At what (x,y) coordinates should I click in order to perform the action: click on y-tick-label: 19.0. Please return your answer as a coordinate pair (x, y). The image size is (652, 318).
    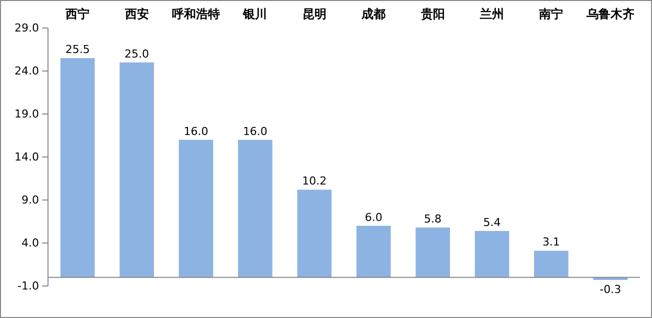
    Looking at the image, I should click on (26, 114).